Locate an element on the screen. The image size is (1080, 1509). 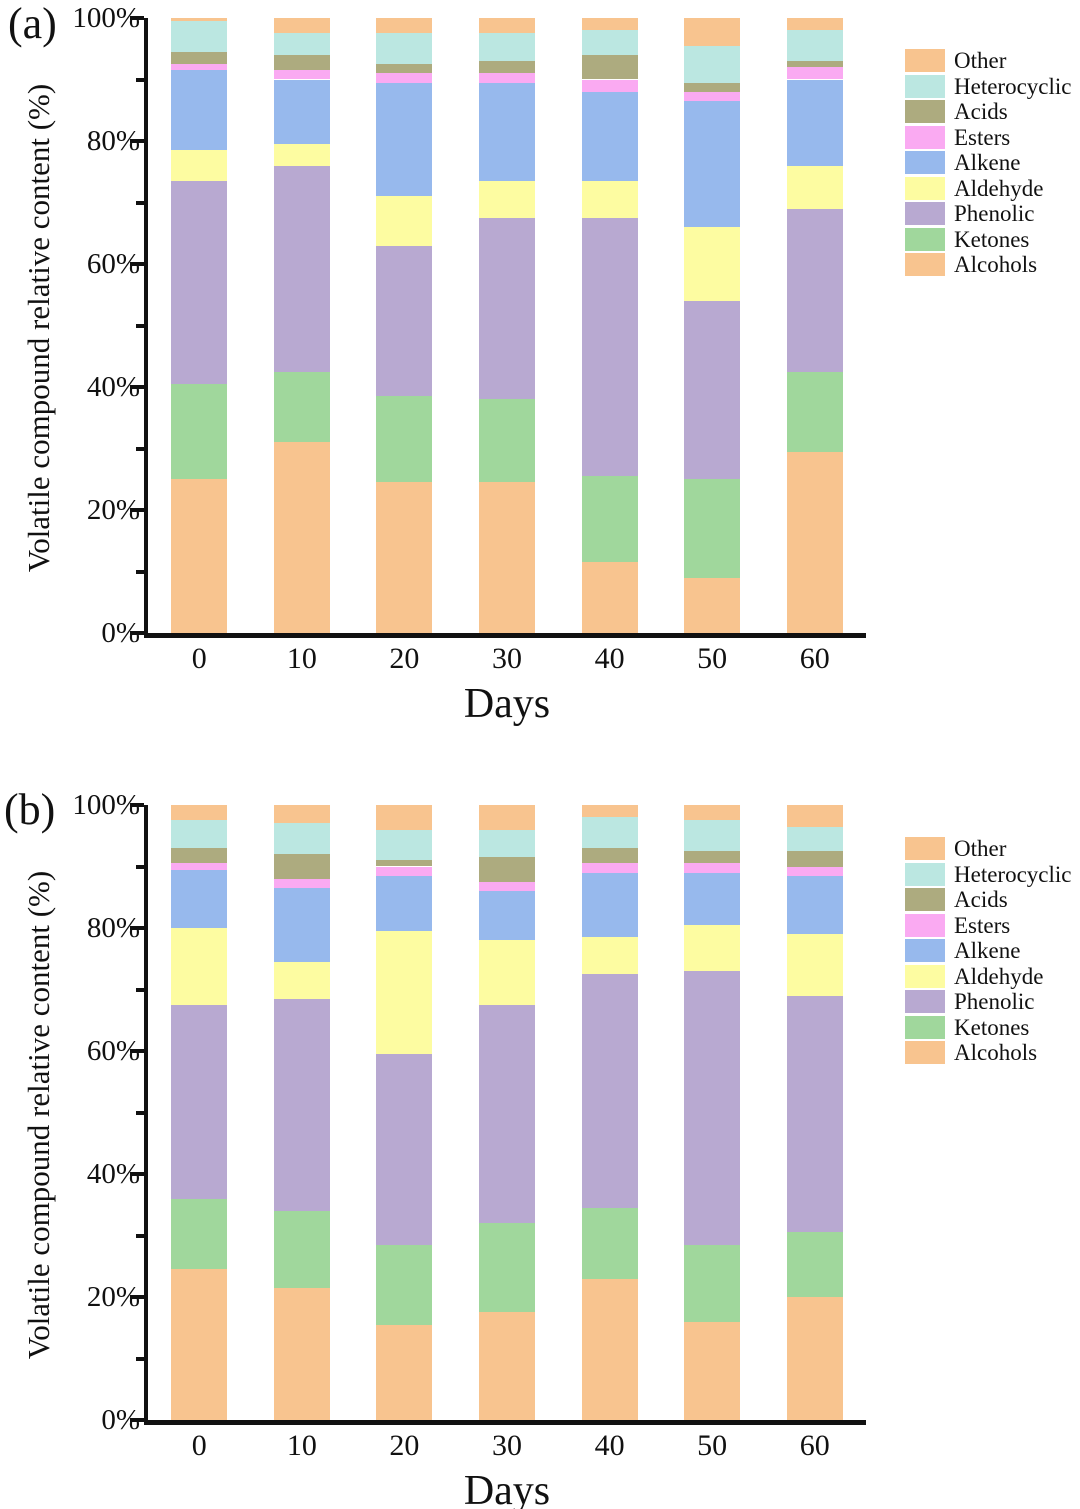
stacked-bar-day-60-a is located at coordinates (814, 325).